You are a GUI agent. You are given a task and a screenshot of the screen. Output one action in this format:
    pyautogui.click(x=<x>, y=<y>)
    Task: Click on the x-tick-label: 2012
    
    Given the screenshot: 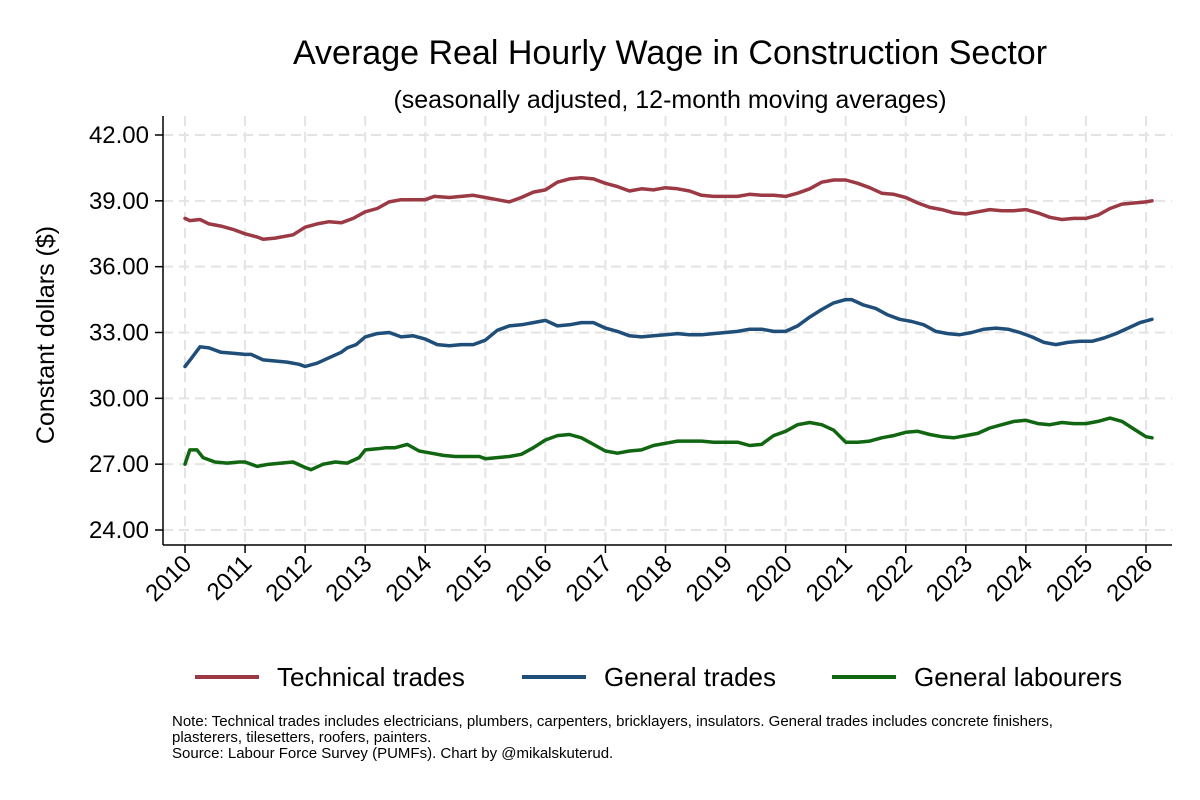 What is the action you would take?
    pyautogui.click(x=289, y=578)
    